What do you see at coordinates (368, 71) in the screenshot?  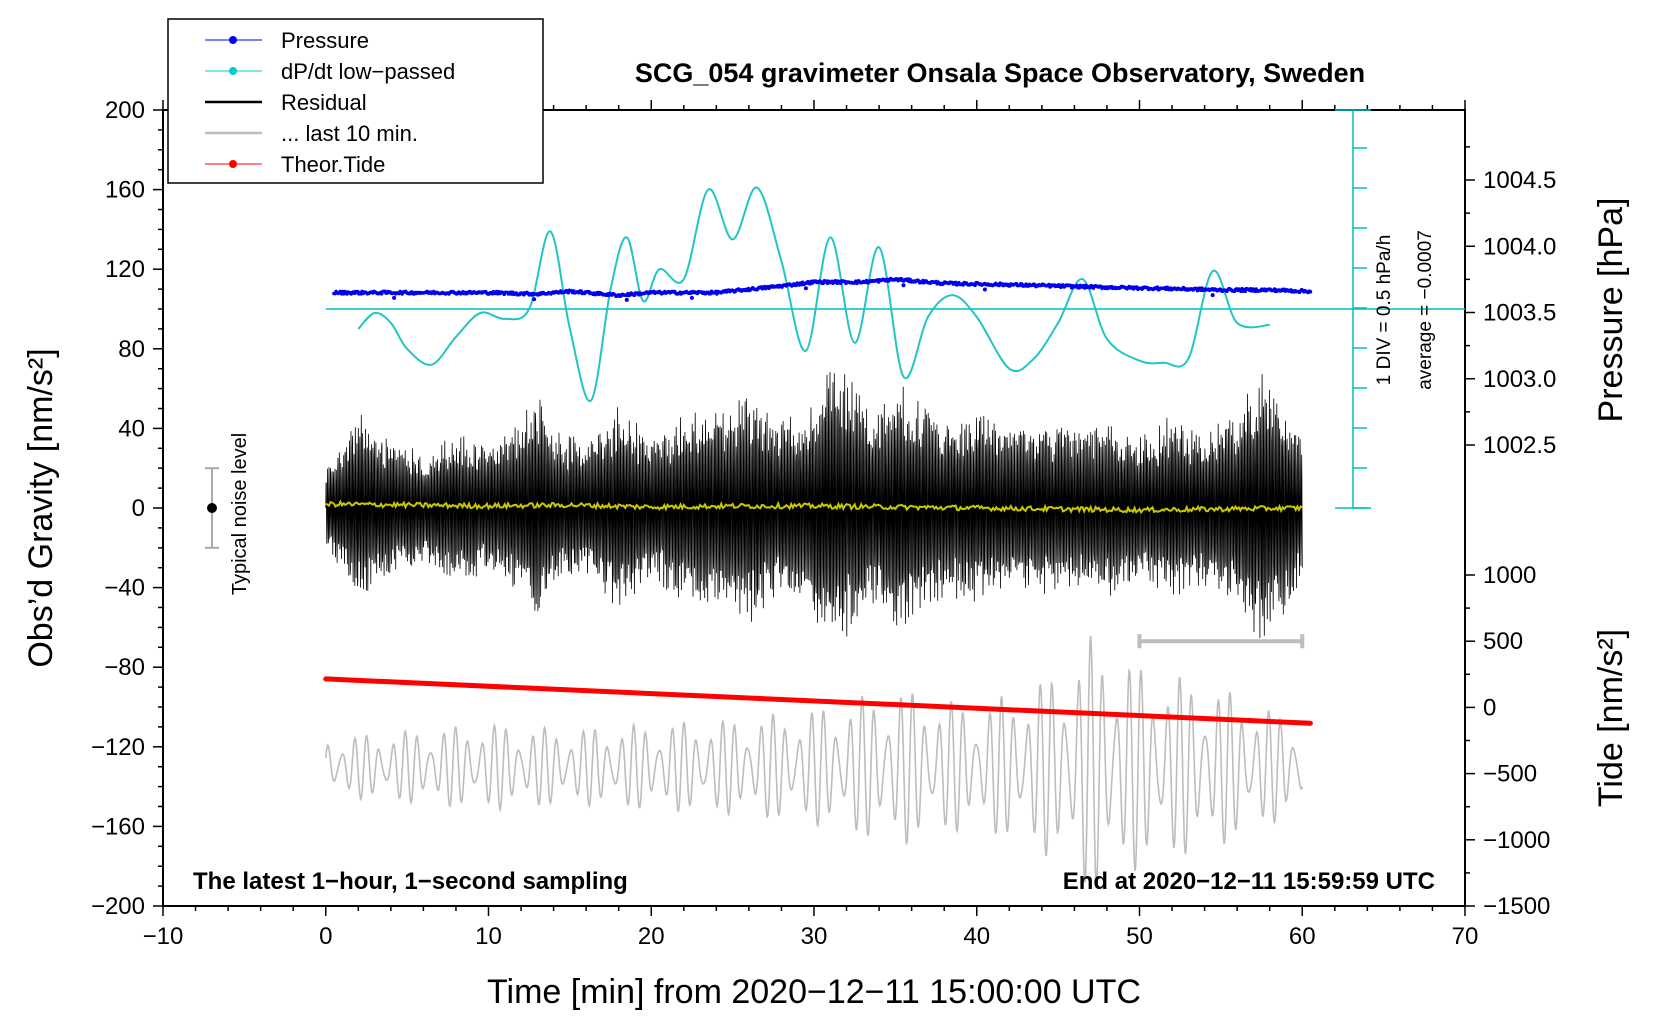 I see `legend-label: dP/dt low−passed` at bounding box center [368, 71].